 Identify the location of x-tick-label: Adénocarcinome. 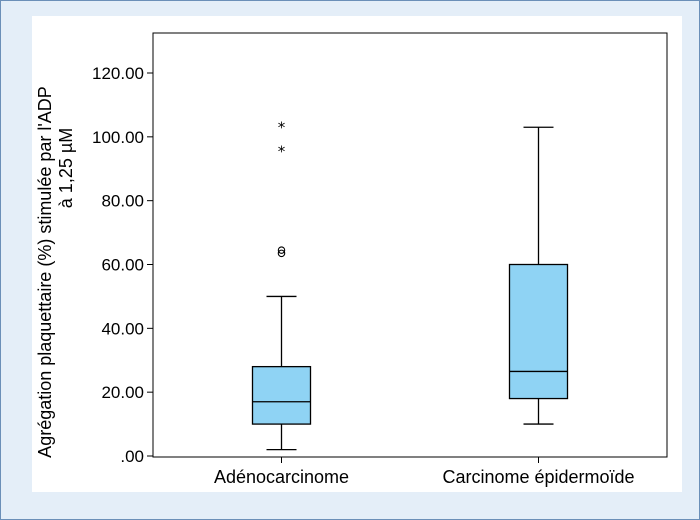
(281, 477).